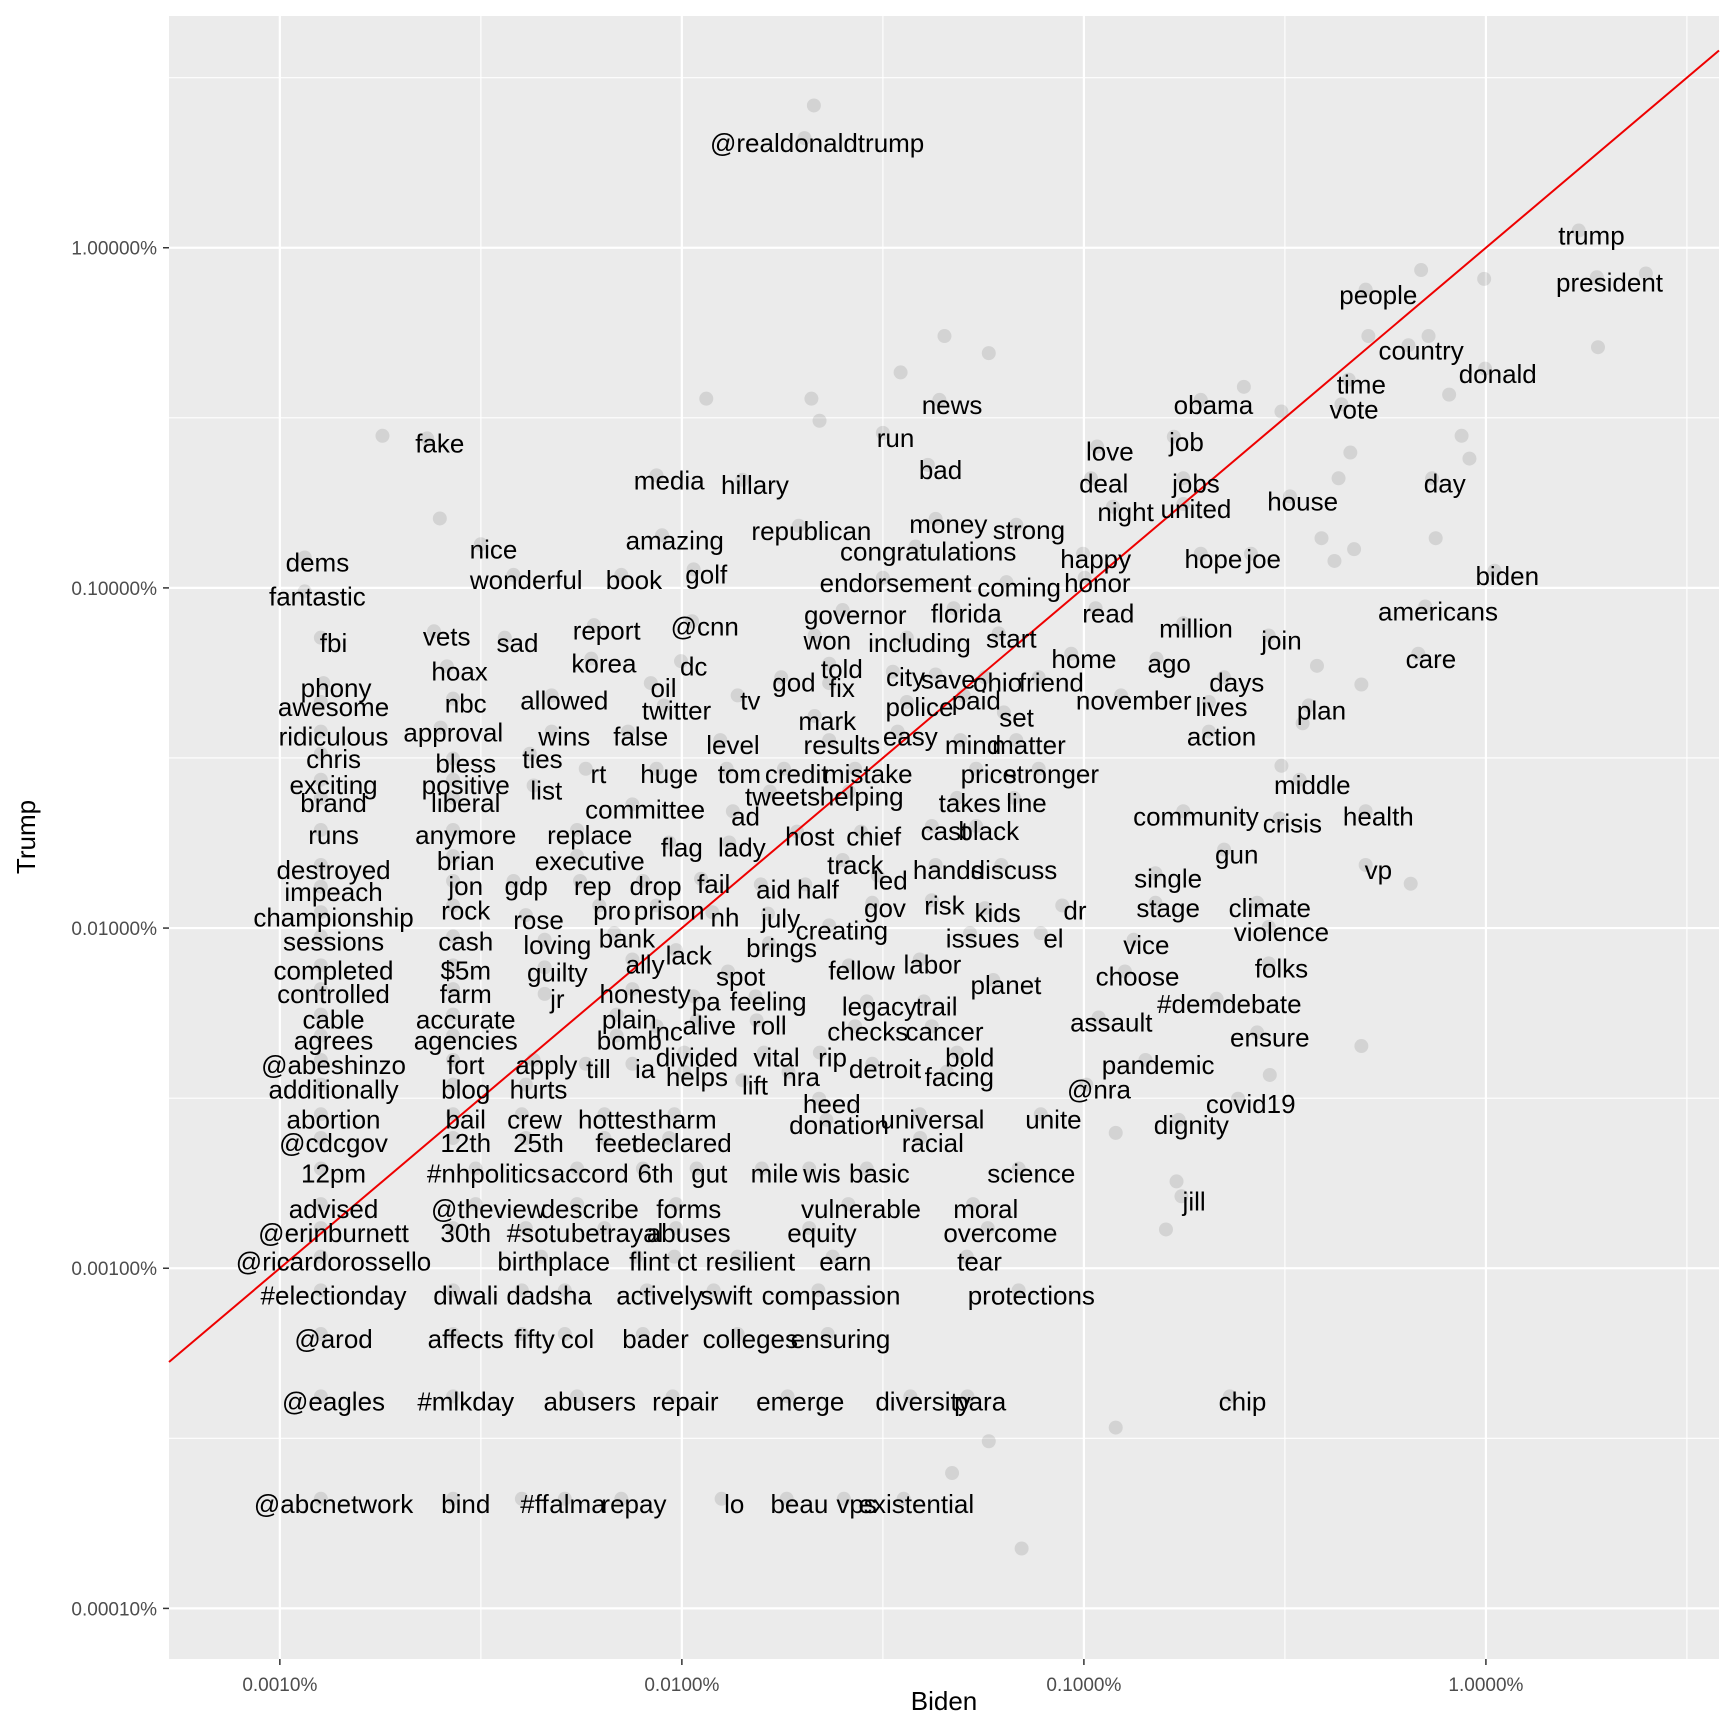  What do you see at coordinates (336, 688) in the screenshot?
I see `word-label: phony` at bounding box center [336, 688].